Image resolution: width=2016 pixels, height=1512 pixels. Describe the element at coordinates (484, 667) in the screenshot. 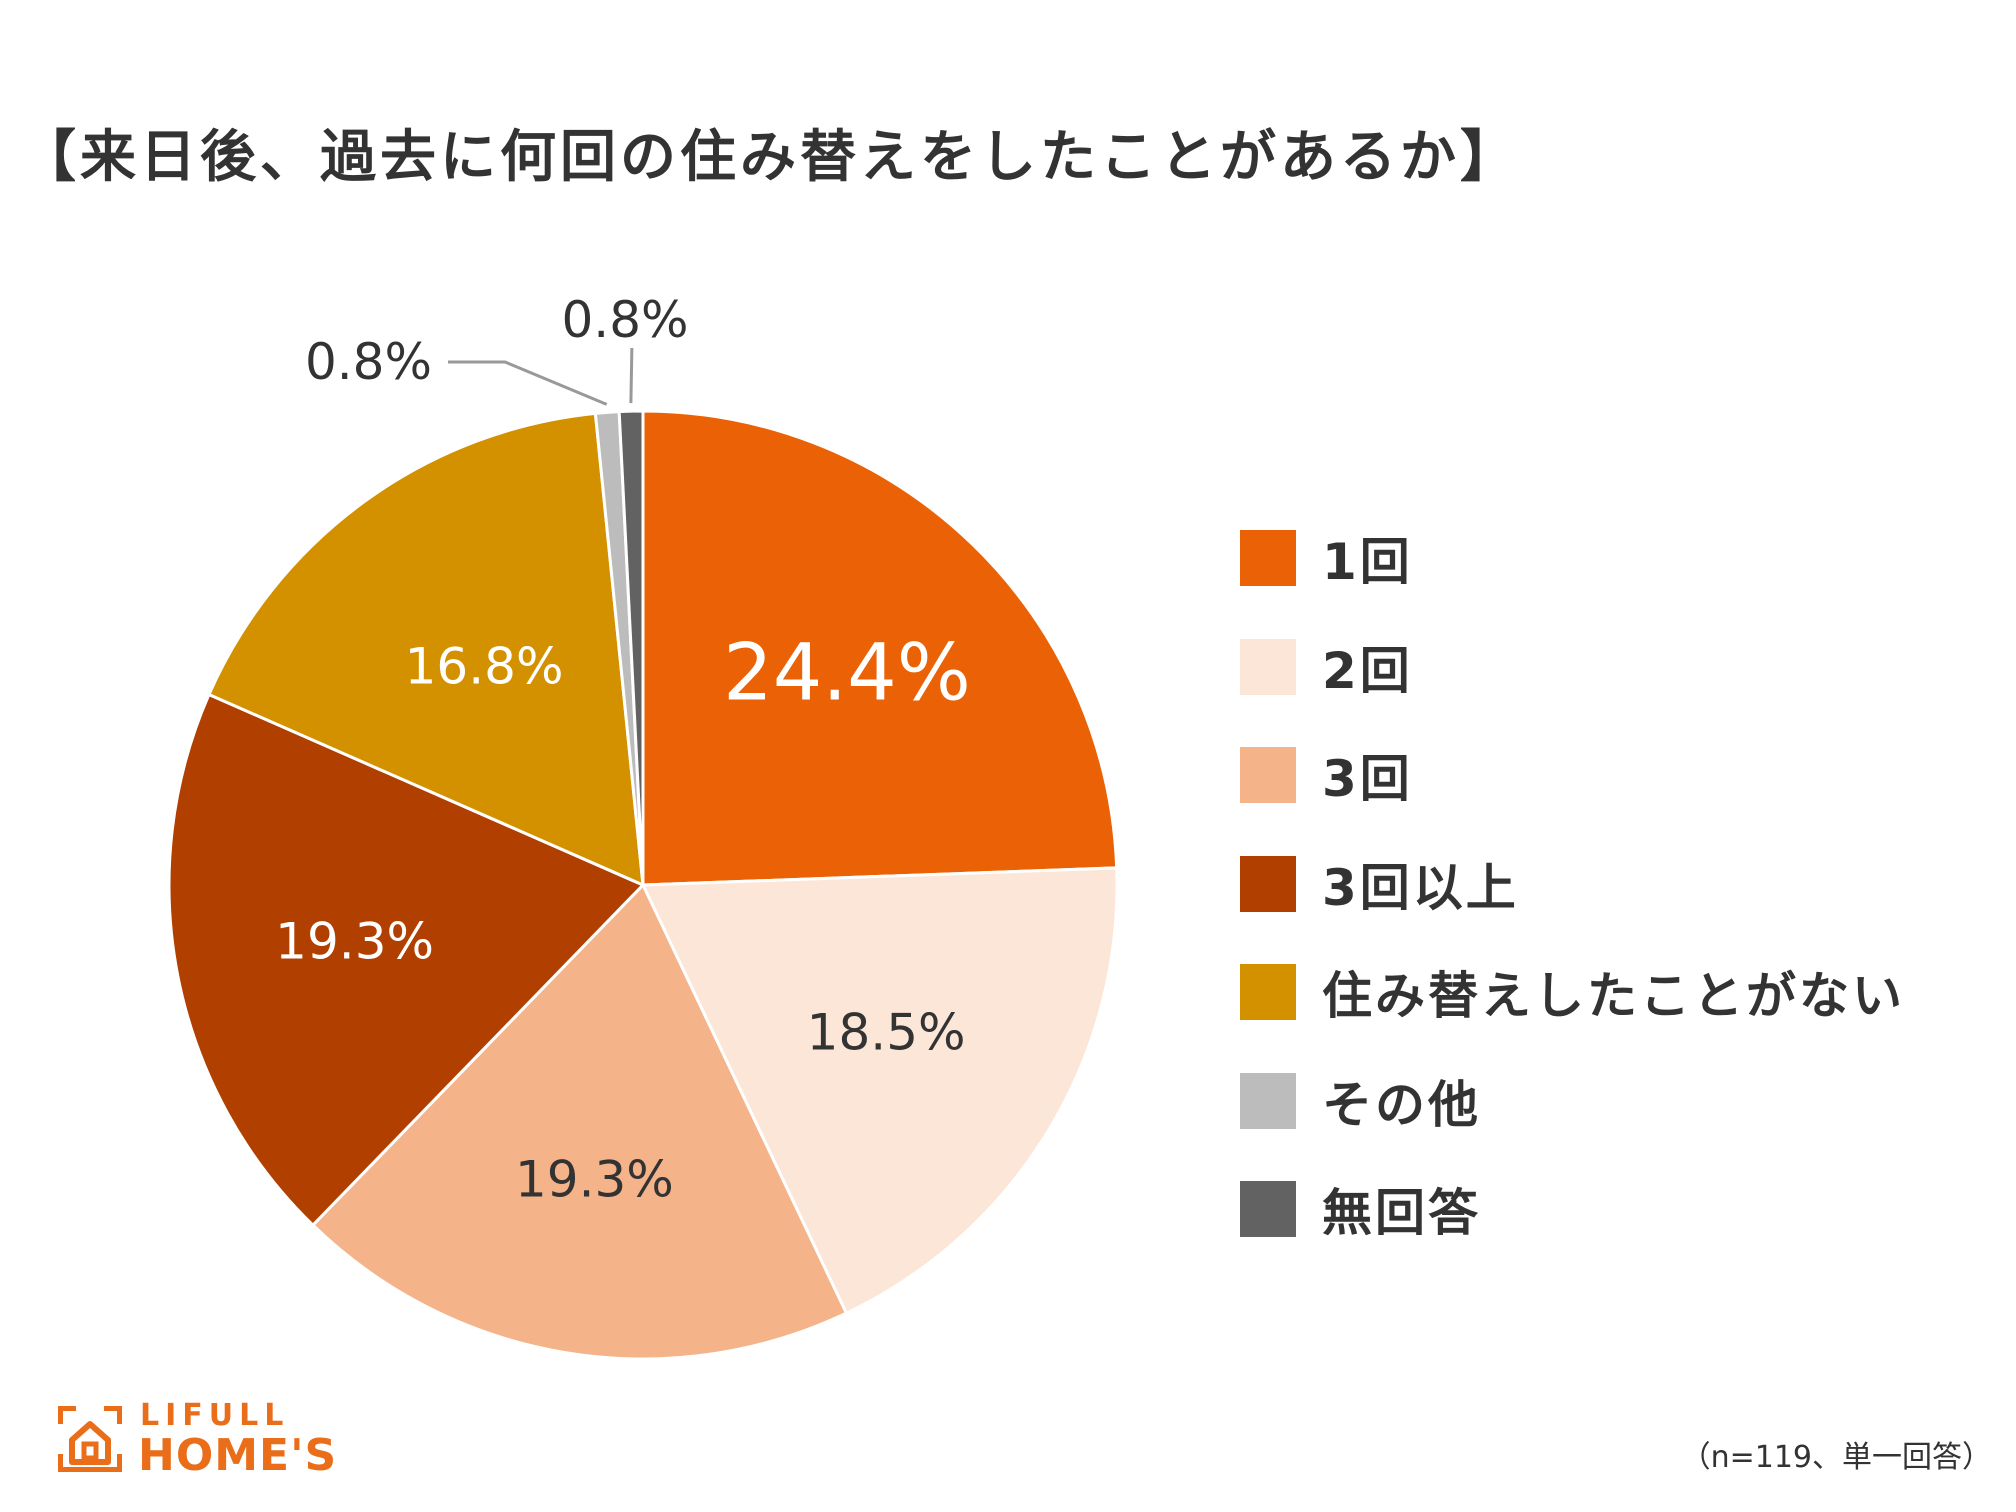

I see `slice-label-5: 16.8%` at that location.